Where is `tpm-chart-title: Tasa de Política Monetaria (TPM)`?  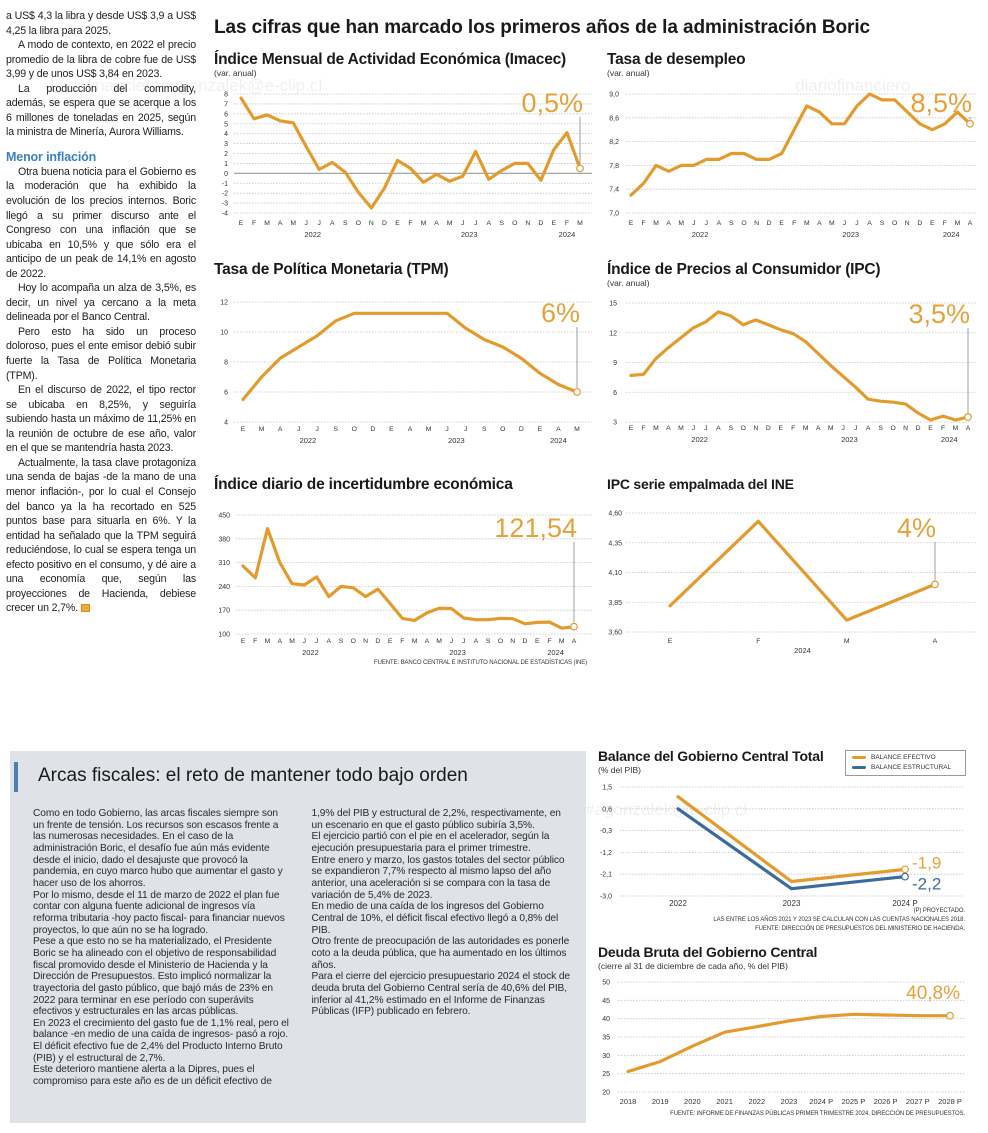 tpm-chart-title: Tasa de Política Monetaria (TPM) is located at coordinates (331, 269).